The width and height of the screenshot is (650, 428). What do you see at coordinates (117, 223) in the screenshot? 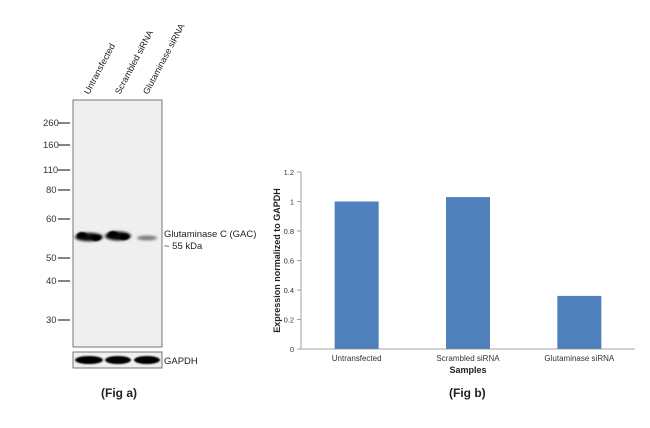
I see `blot-membrane` at bounding box center [117, 223].